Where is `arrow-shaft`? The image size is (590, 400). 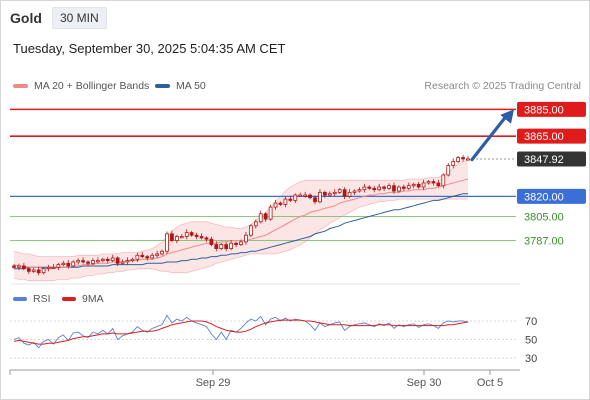 arrow-shaft is located at coordinates (490, 137).